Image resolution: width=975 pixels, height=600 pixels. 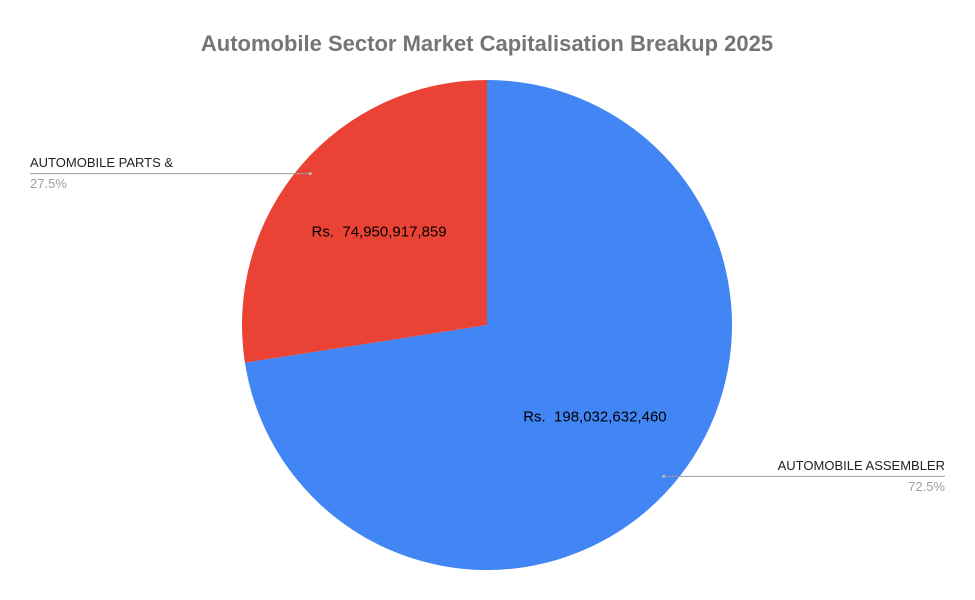 I want to click on legend-percent: 27.5%, so click(x=48, y=183).